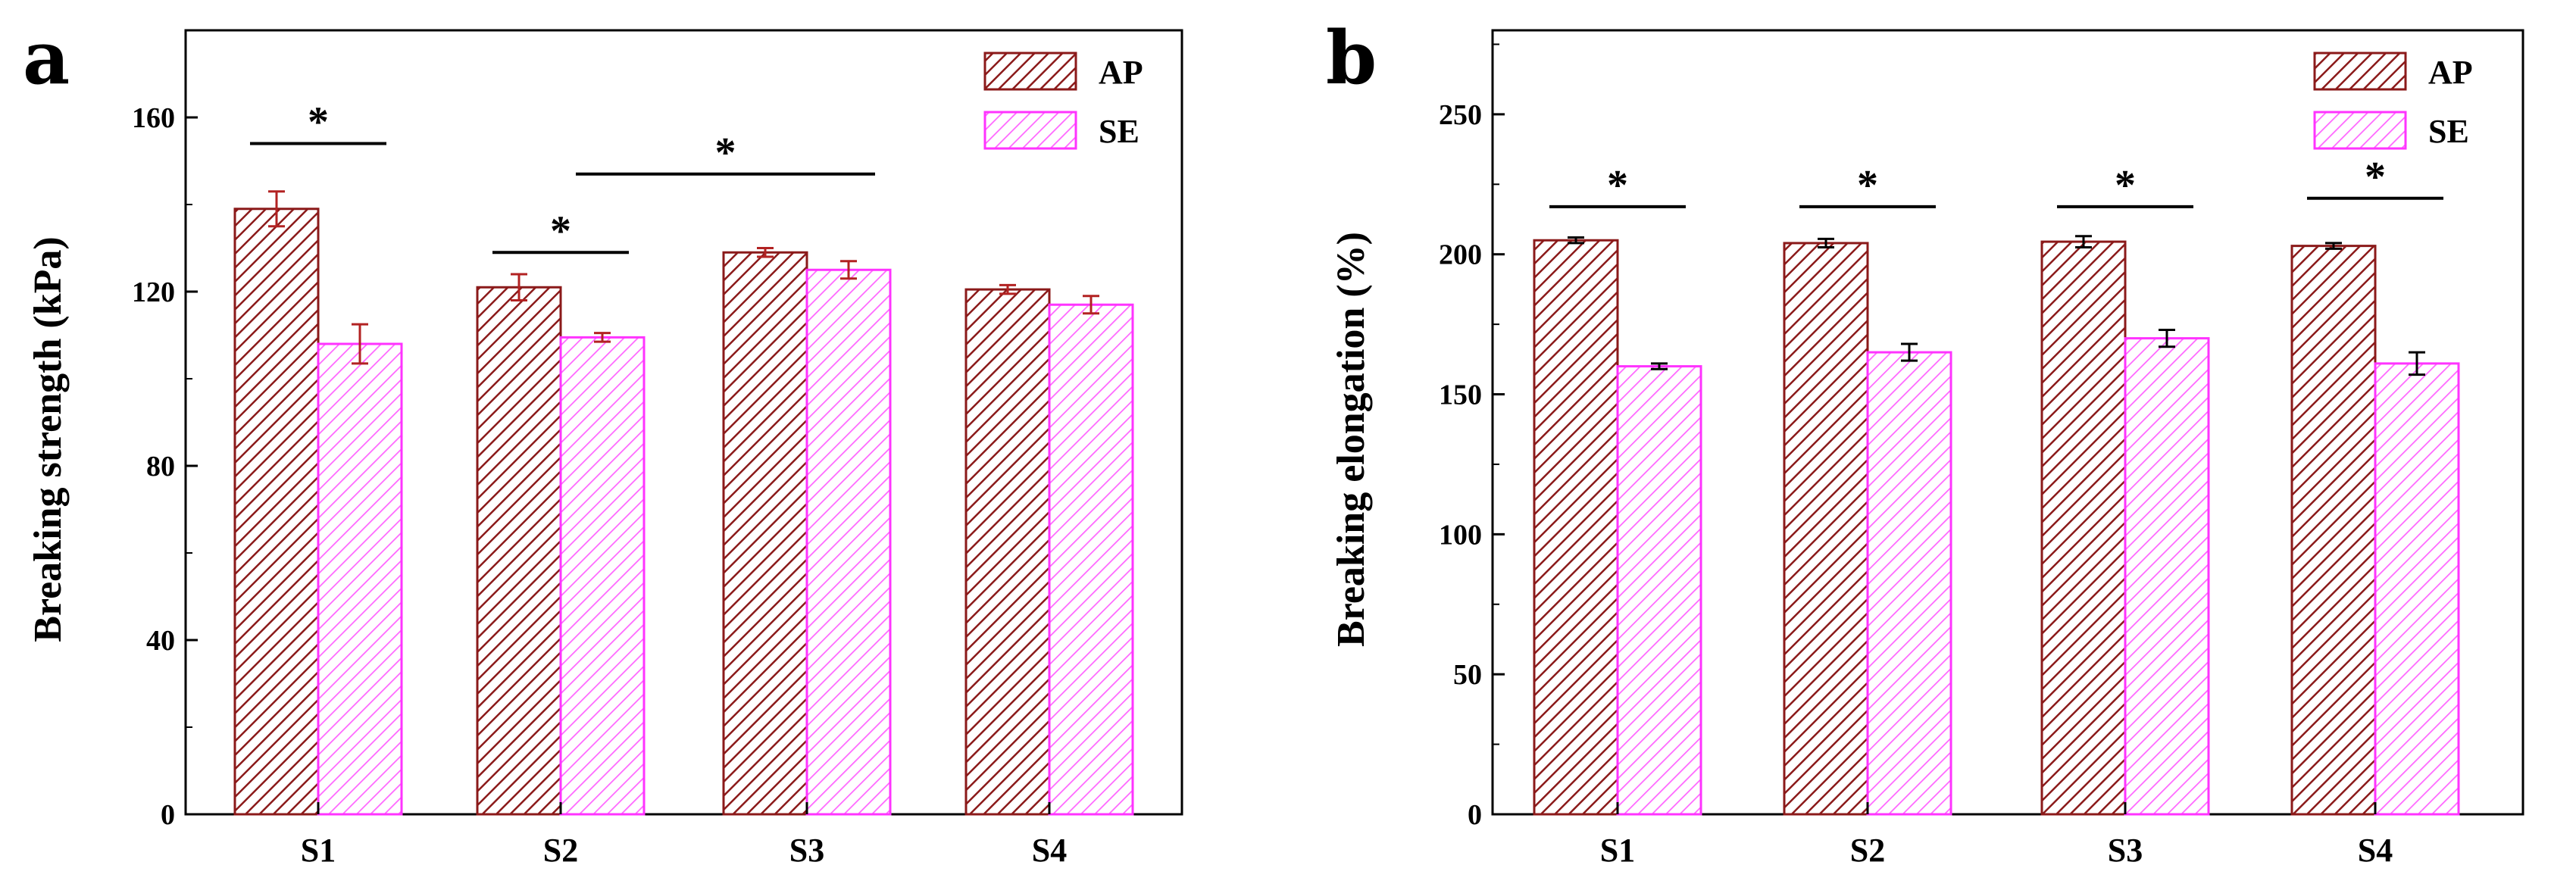 The width and height of the screenshot is (2576, 887). I want to click on panel-a-y-axis-title: Breaking strength (kPa), so click(48, 439).